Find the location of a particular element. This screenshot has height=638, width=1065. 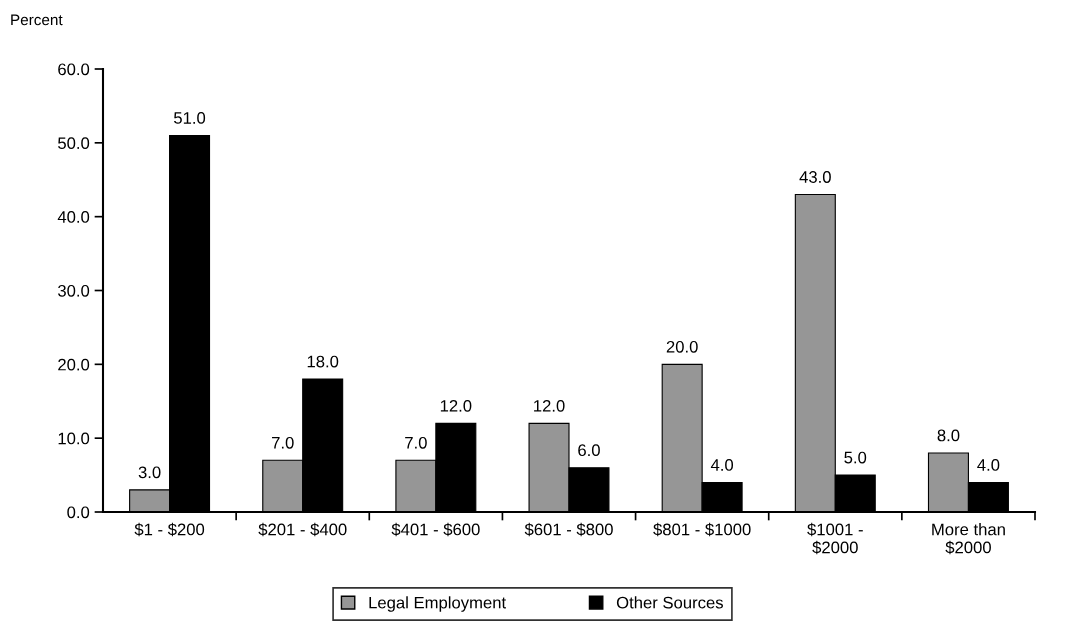

data-label: 20.0 is located at coordinates (682, 346).